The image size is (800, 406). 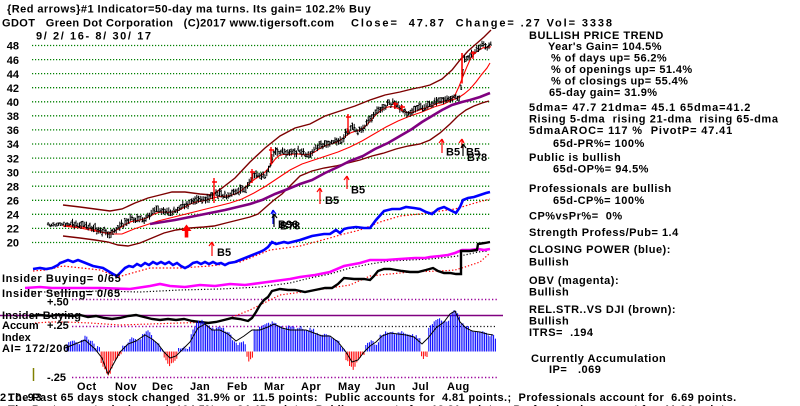 What do you see at coordinates (420, 387) in the screenshot?
I see `svg-text: Jul` at bounding box center [420, 387].